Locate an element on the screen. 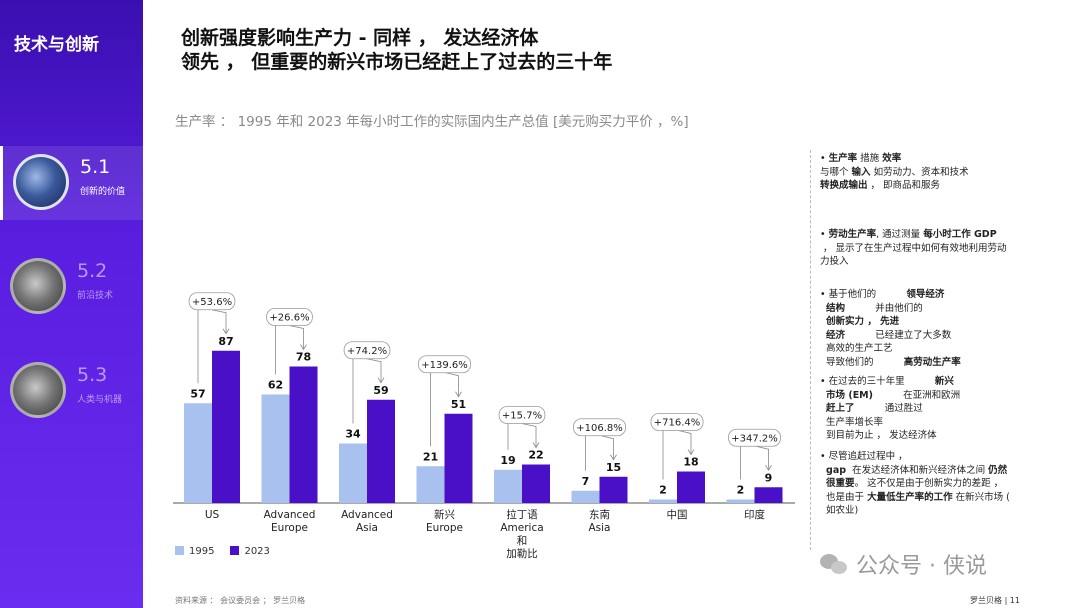 This screenshot has height=608, width=1080. sidebar-item-label: 前沿技术 is located at coordinates (95, 296).